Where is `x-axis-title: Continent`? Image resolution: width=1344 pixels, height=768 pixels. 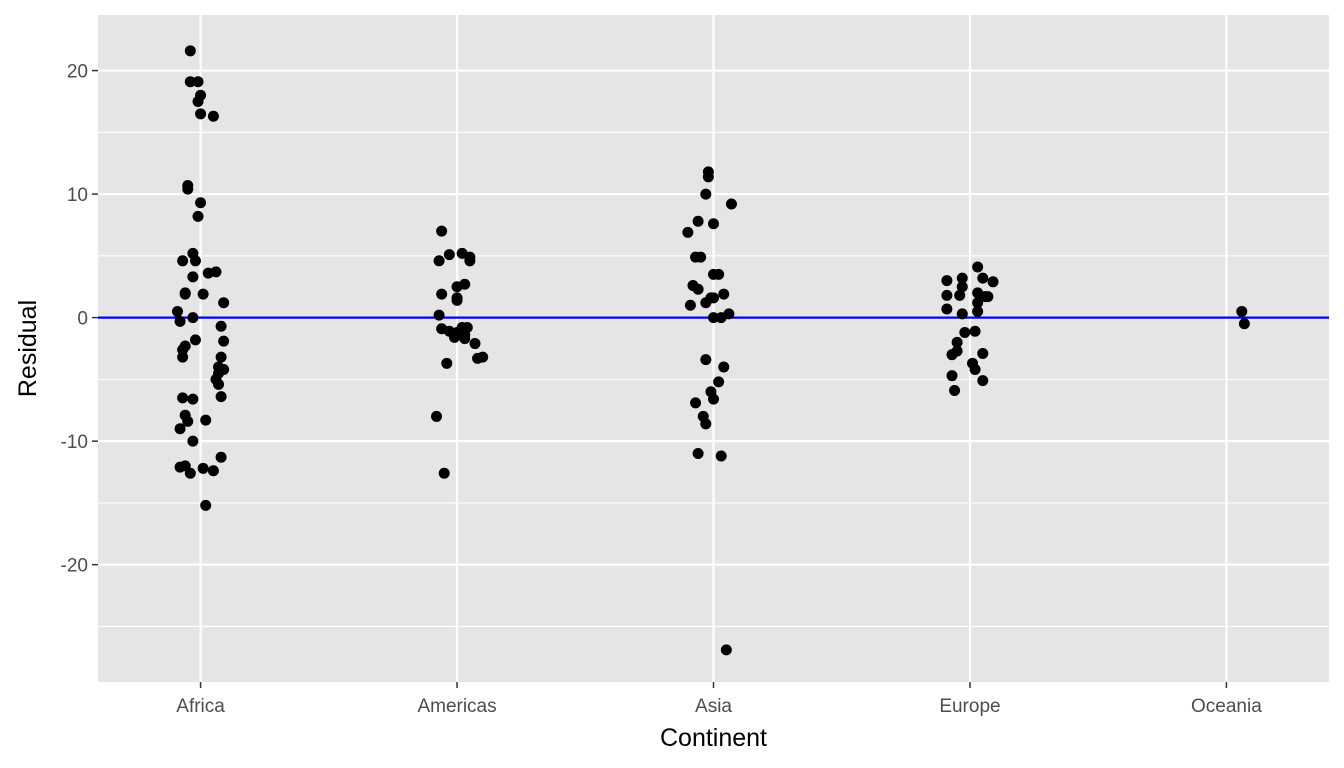
x-axis-title: Continent is located at coordinates (713, 738).